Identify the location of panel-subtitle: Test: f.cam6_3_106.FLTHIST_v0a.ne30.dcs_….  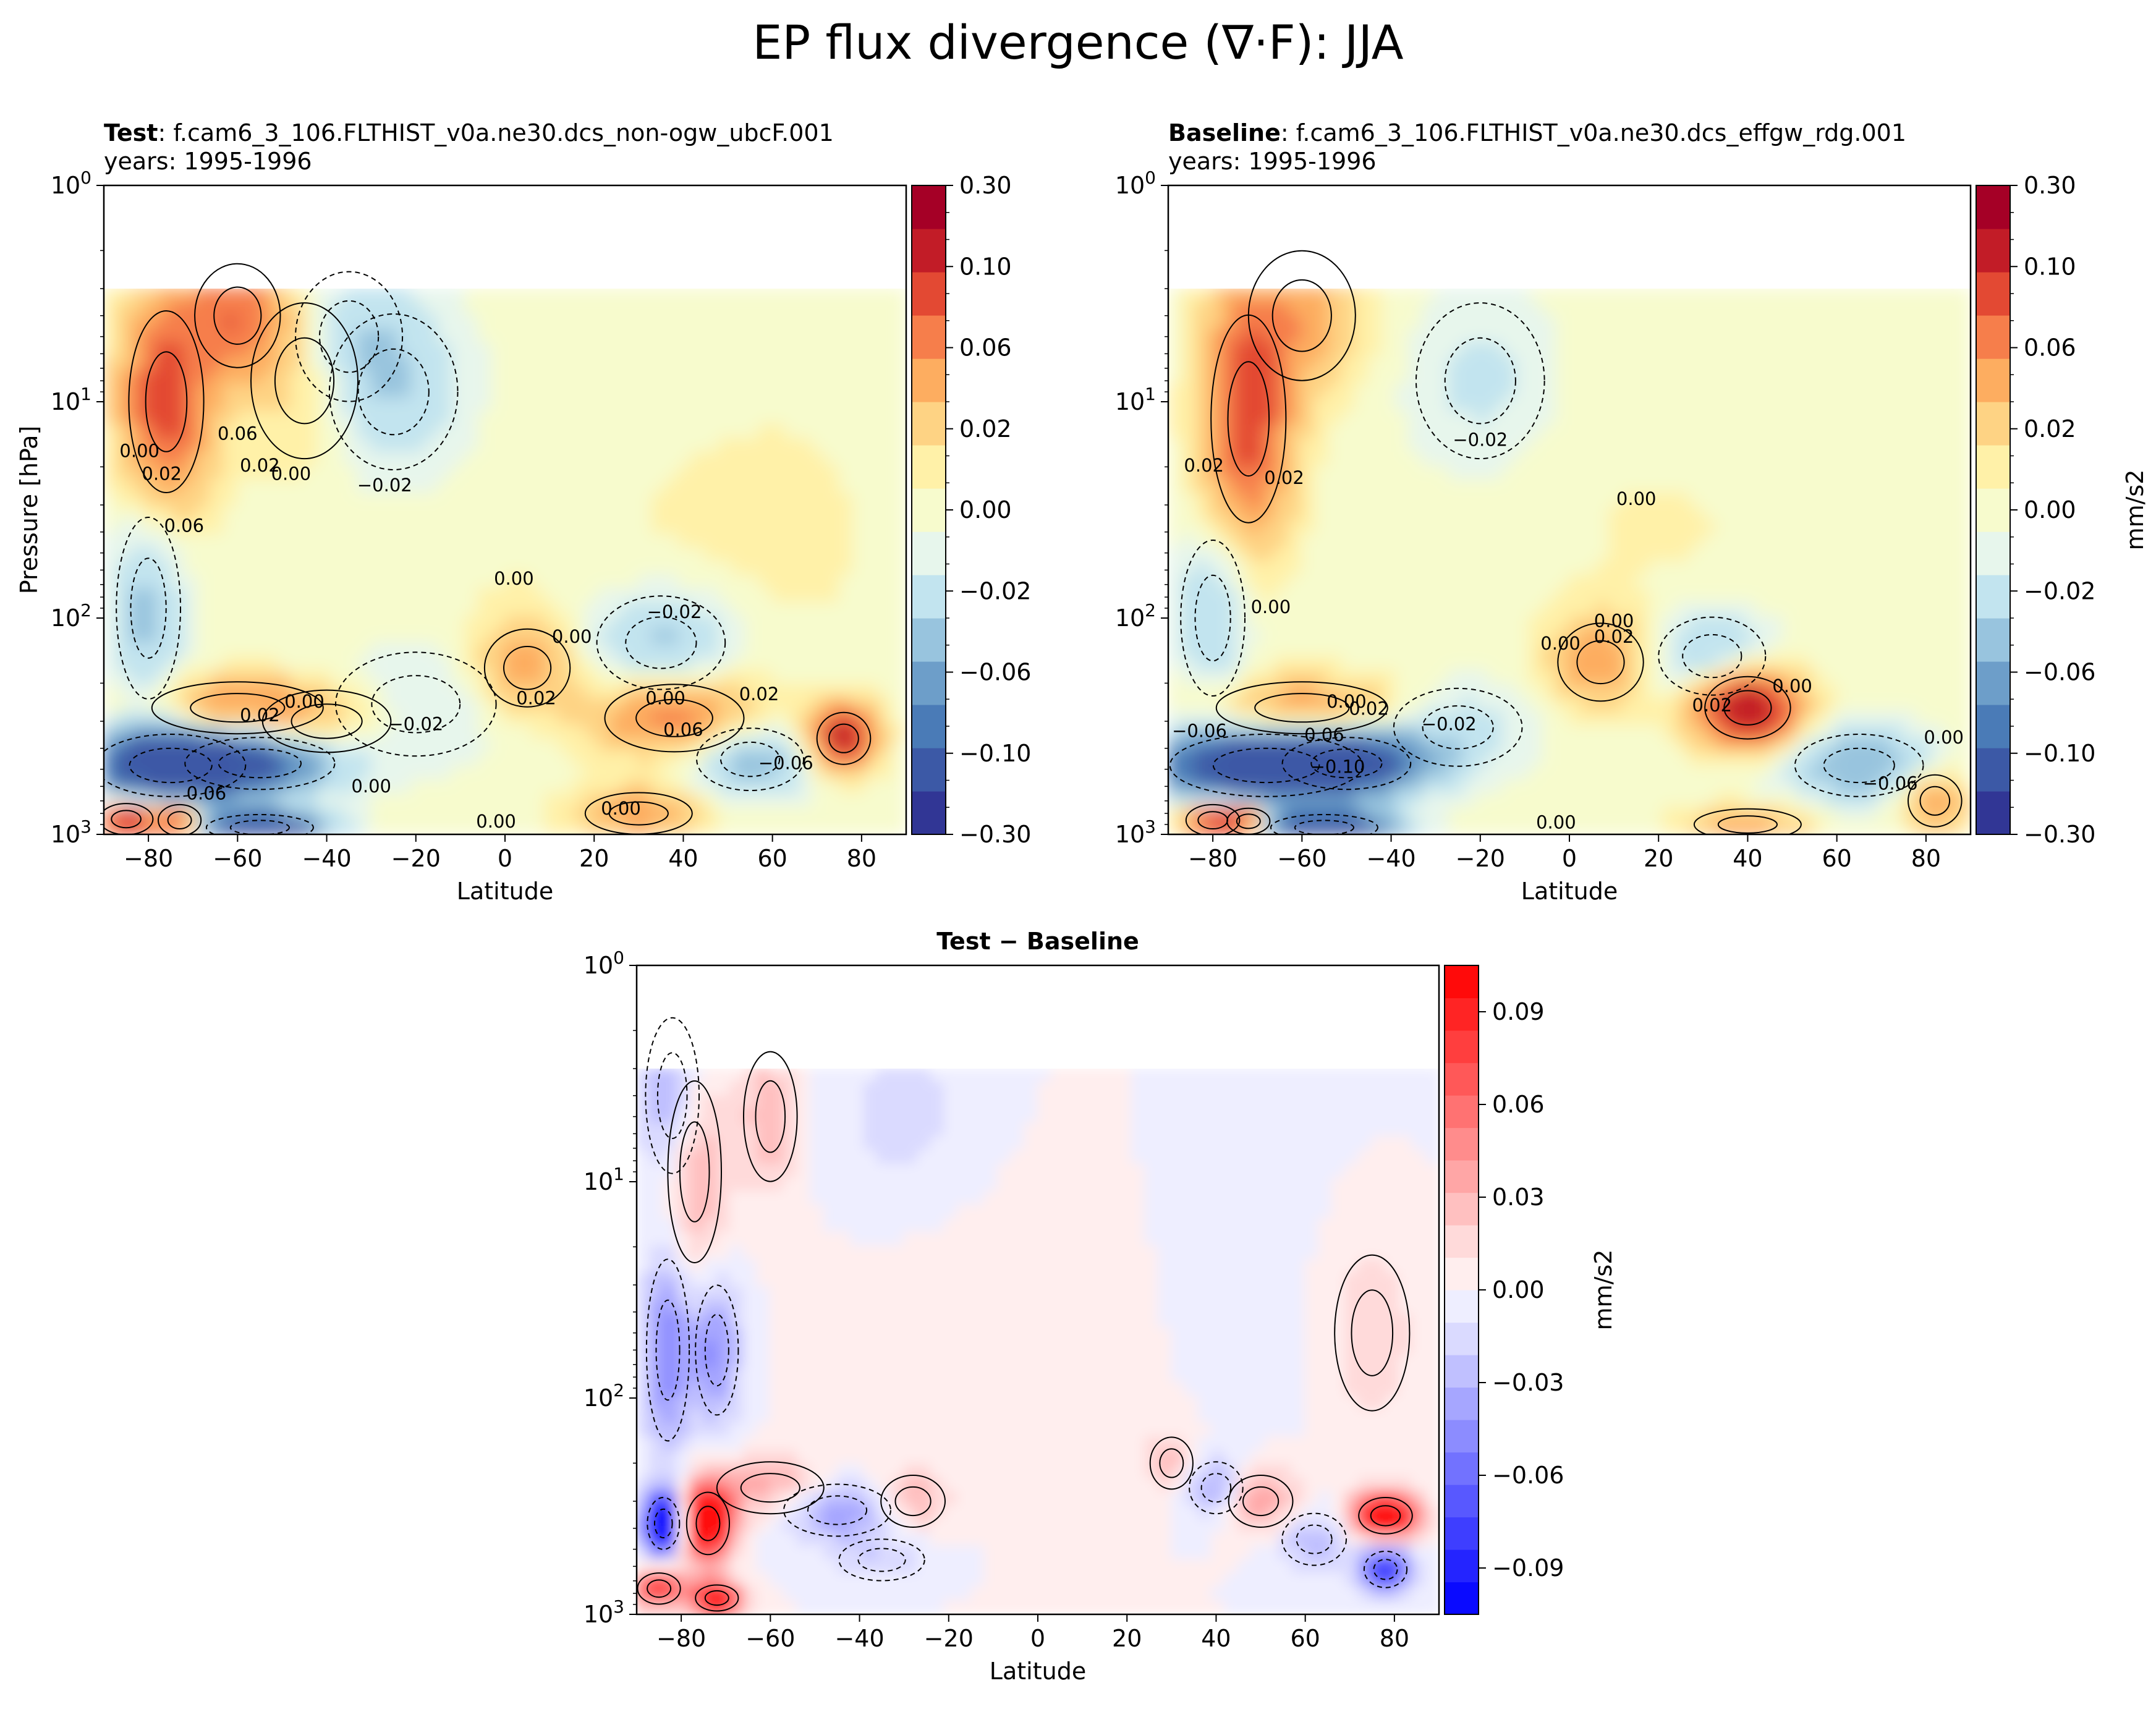
(469, 132).